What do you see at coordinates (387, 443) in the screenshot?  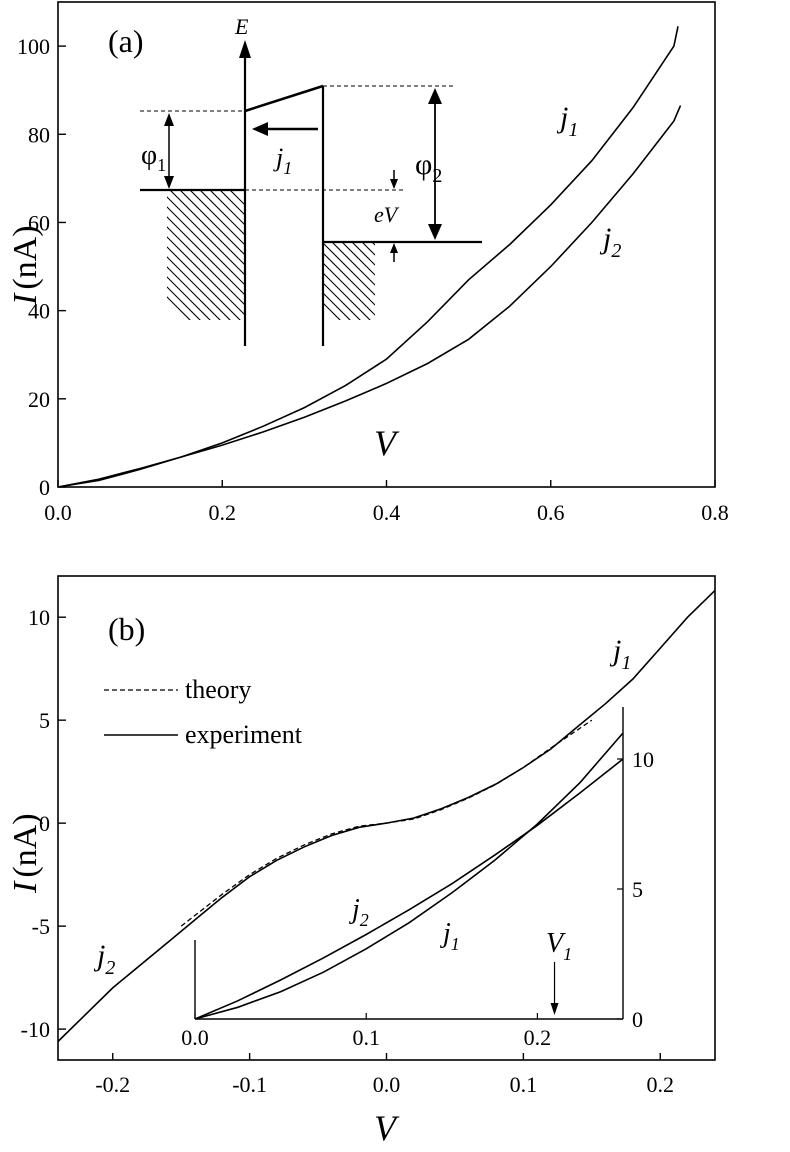 I see `panel-a-xlabel: V` at bounding box center [387, 443].